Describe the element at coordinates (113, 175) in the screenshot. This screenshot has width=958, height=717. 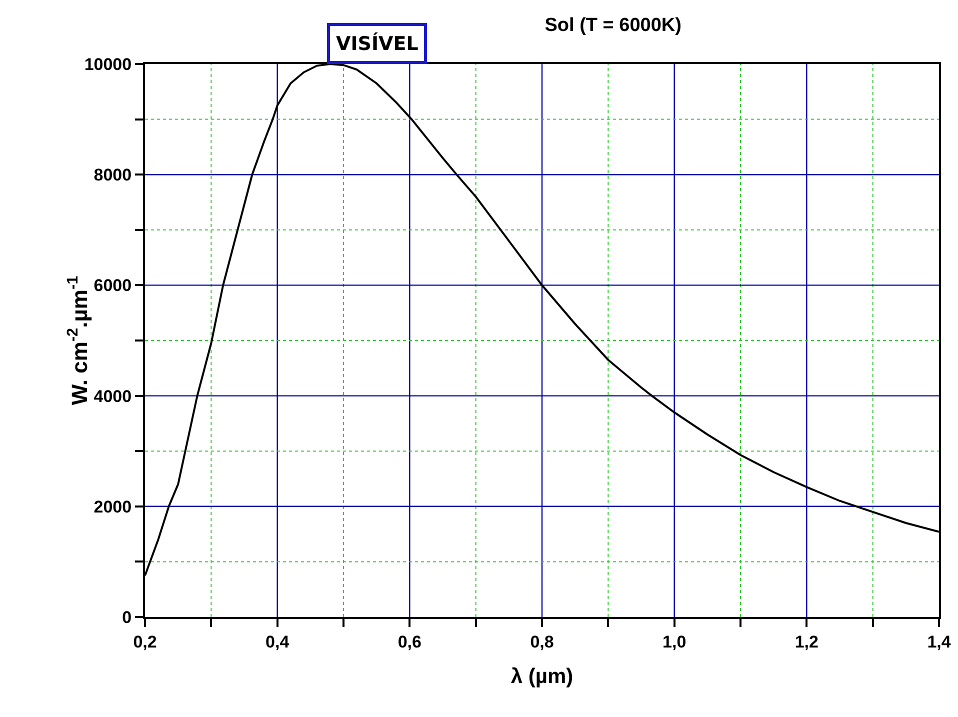
I see `y-tick-label: 8000` at that location.